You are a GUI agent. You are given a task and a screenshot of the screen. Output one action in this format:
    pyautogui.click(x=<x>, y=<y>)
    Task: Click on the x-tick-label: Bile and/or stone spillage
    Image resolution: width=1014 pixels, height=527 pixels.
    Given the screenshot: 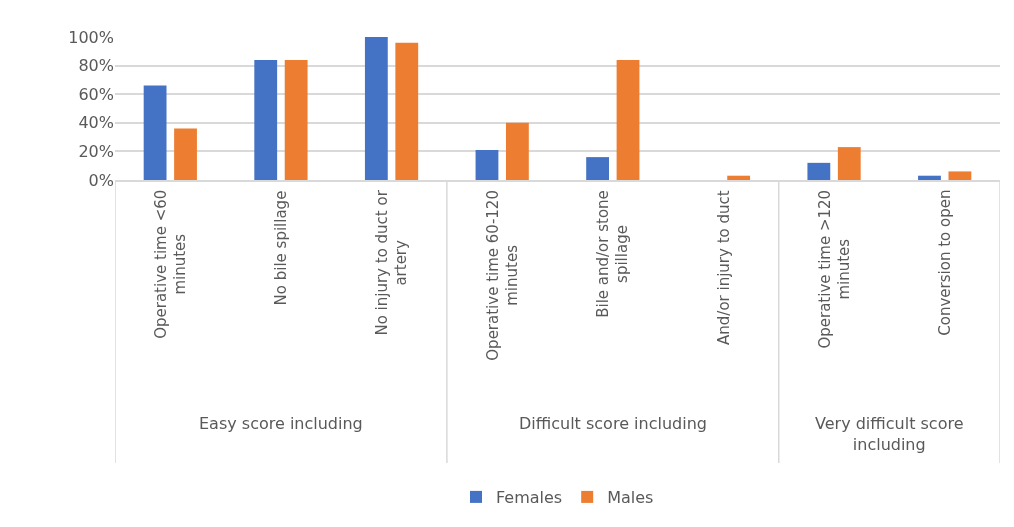 What is the action you would take?
    pyautogui.click(x=612, y=254)
    